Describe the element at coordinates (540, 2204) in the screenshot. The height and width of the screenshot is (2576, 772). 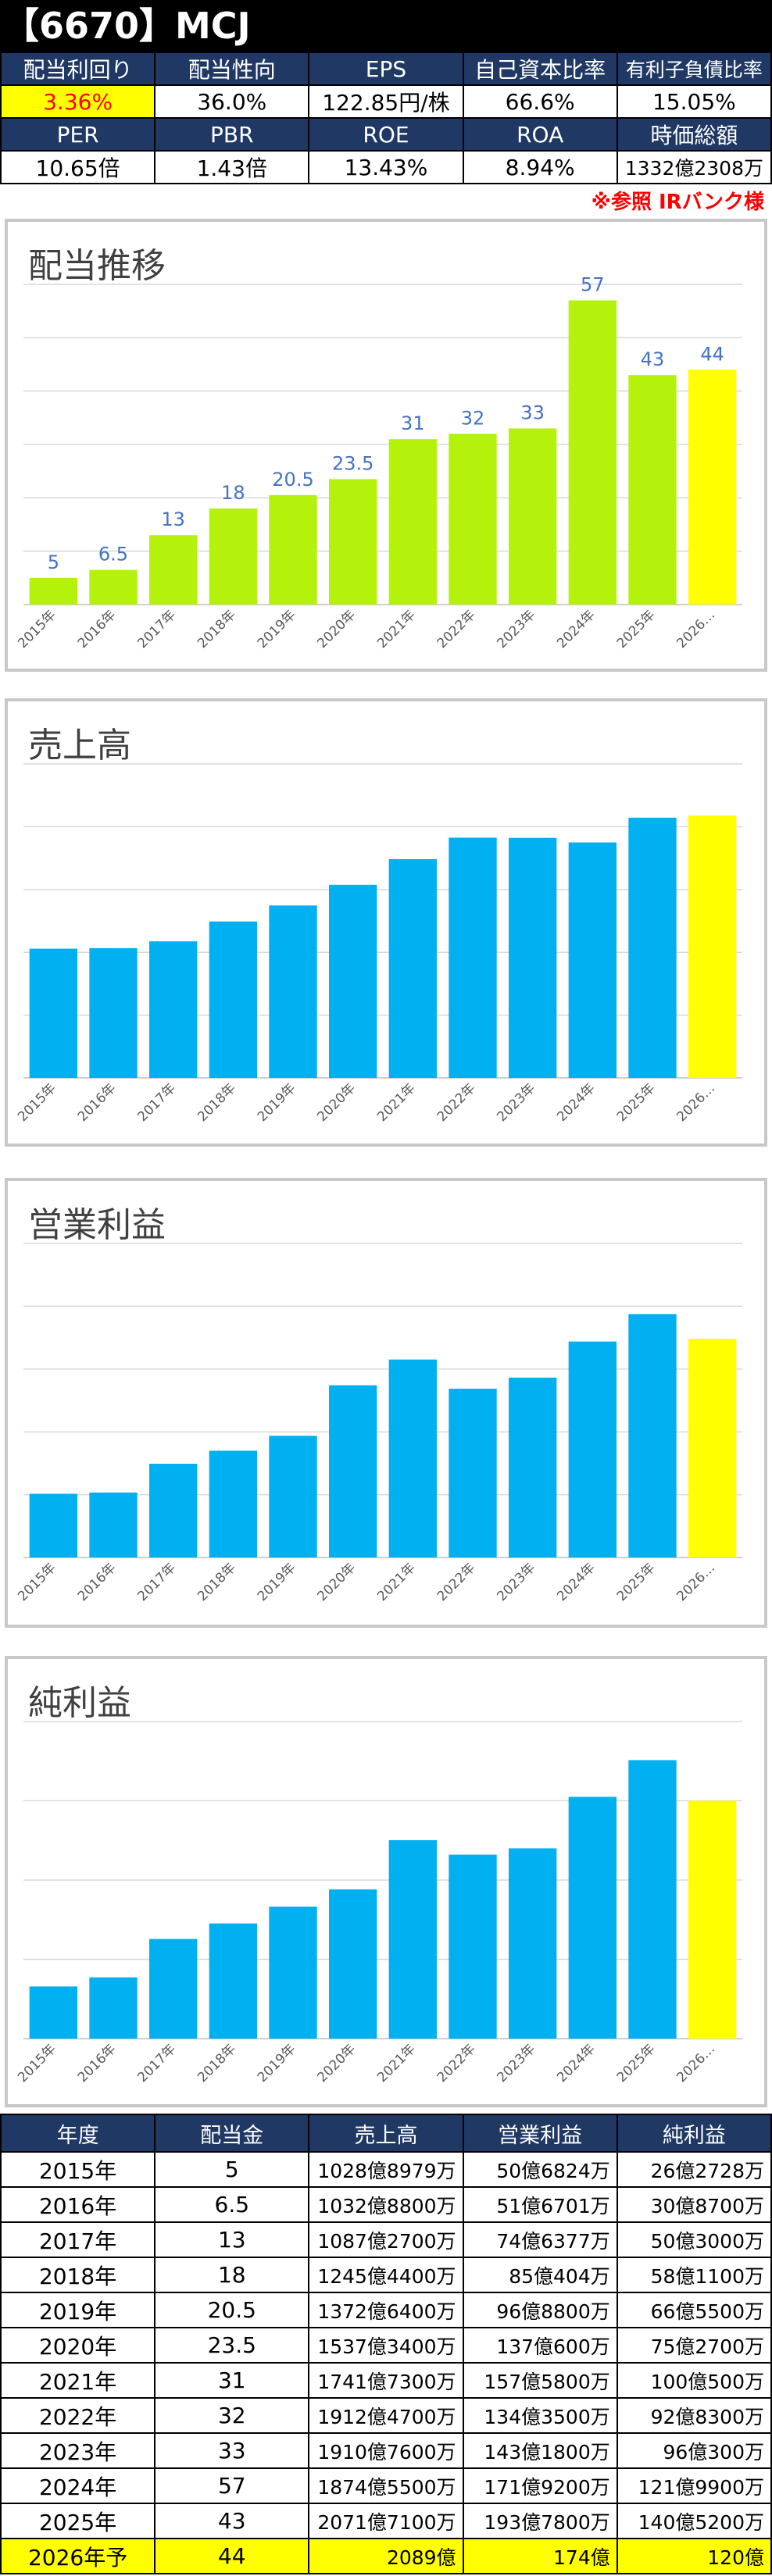
I see `table-cell: 51億6701万` at that location.